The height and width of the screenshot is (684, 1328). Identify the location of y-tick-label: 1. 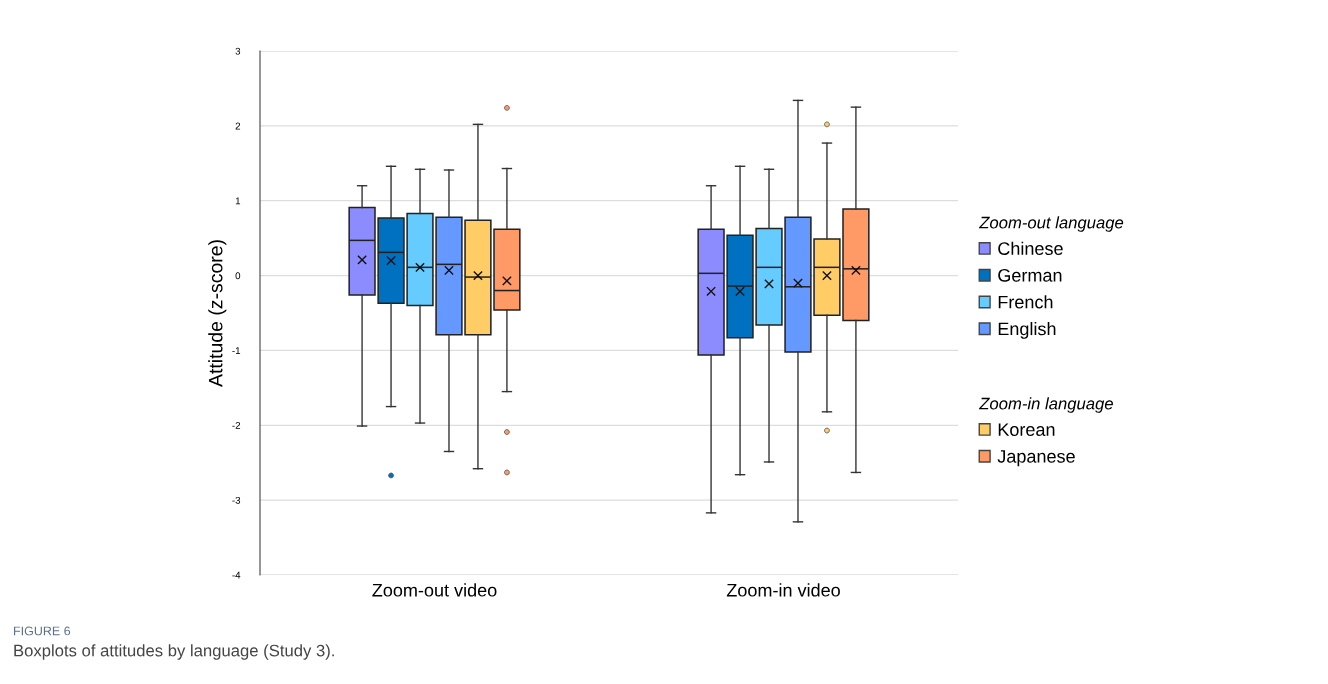
(238, 201).